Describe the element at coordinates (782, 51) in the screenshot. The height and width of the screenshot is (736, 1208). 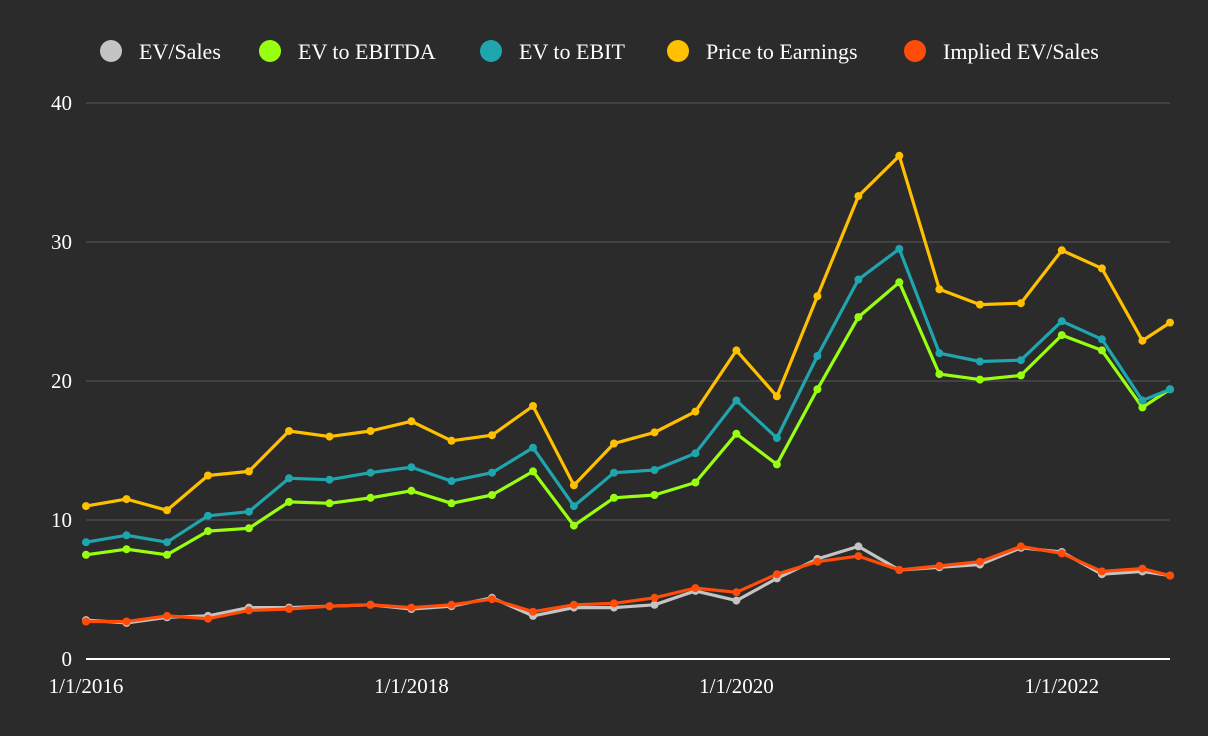
I see `legend-label: Price to Earnings` at that location.